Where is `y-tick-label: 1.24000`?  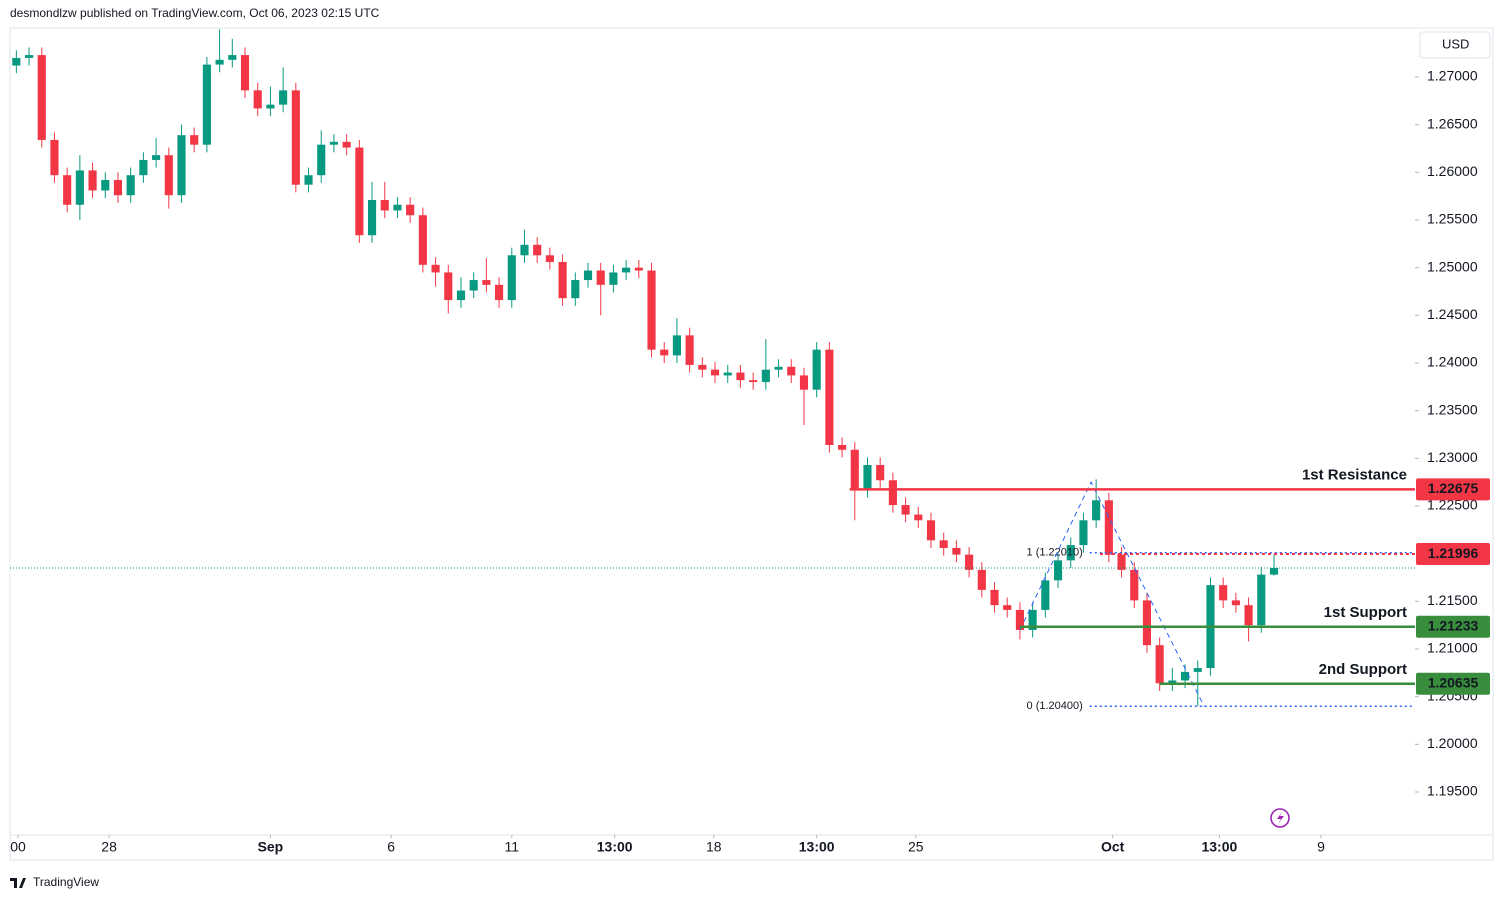 y-tick-label: 1.24000 is located at coordinates (1452, 362).